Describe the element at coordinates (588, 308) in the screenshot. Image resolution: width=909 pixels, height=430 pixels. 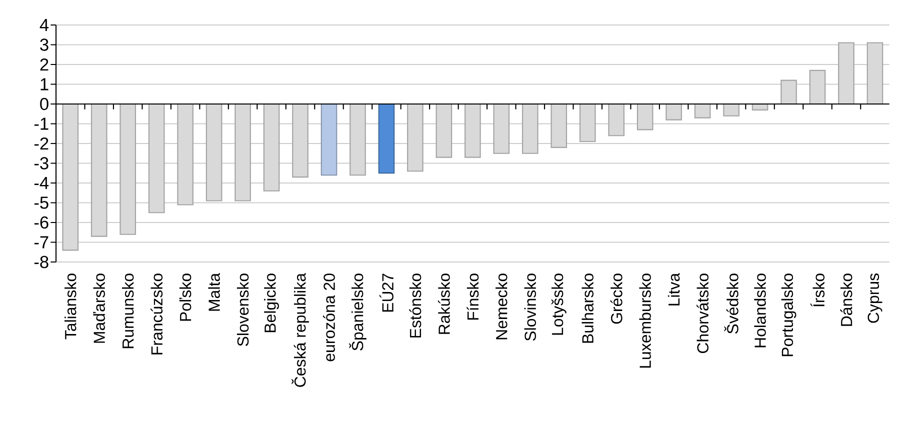
I see `x-tick-label: Bulharsko` at that location.